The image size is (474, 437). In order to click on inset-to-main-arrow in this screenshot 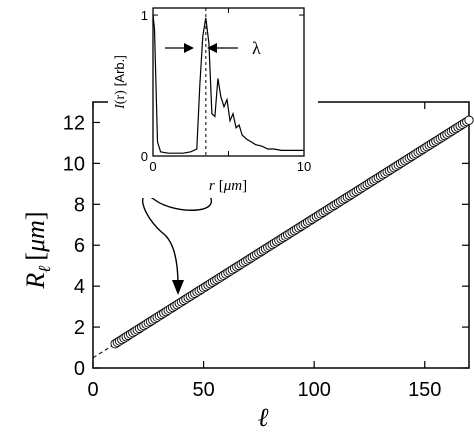, I will do `click(177, 242)`.